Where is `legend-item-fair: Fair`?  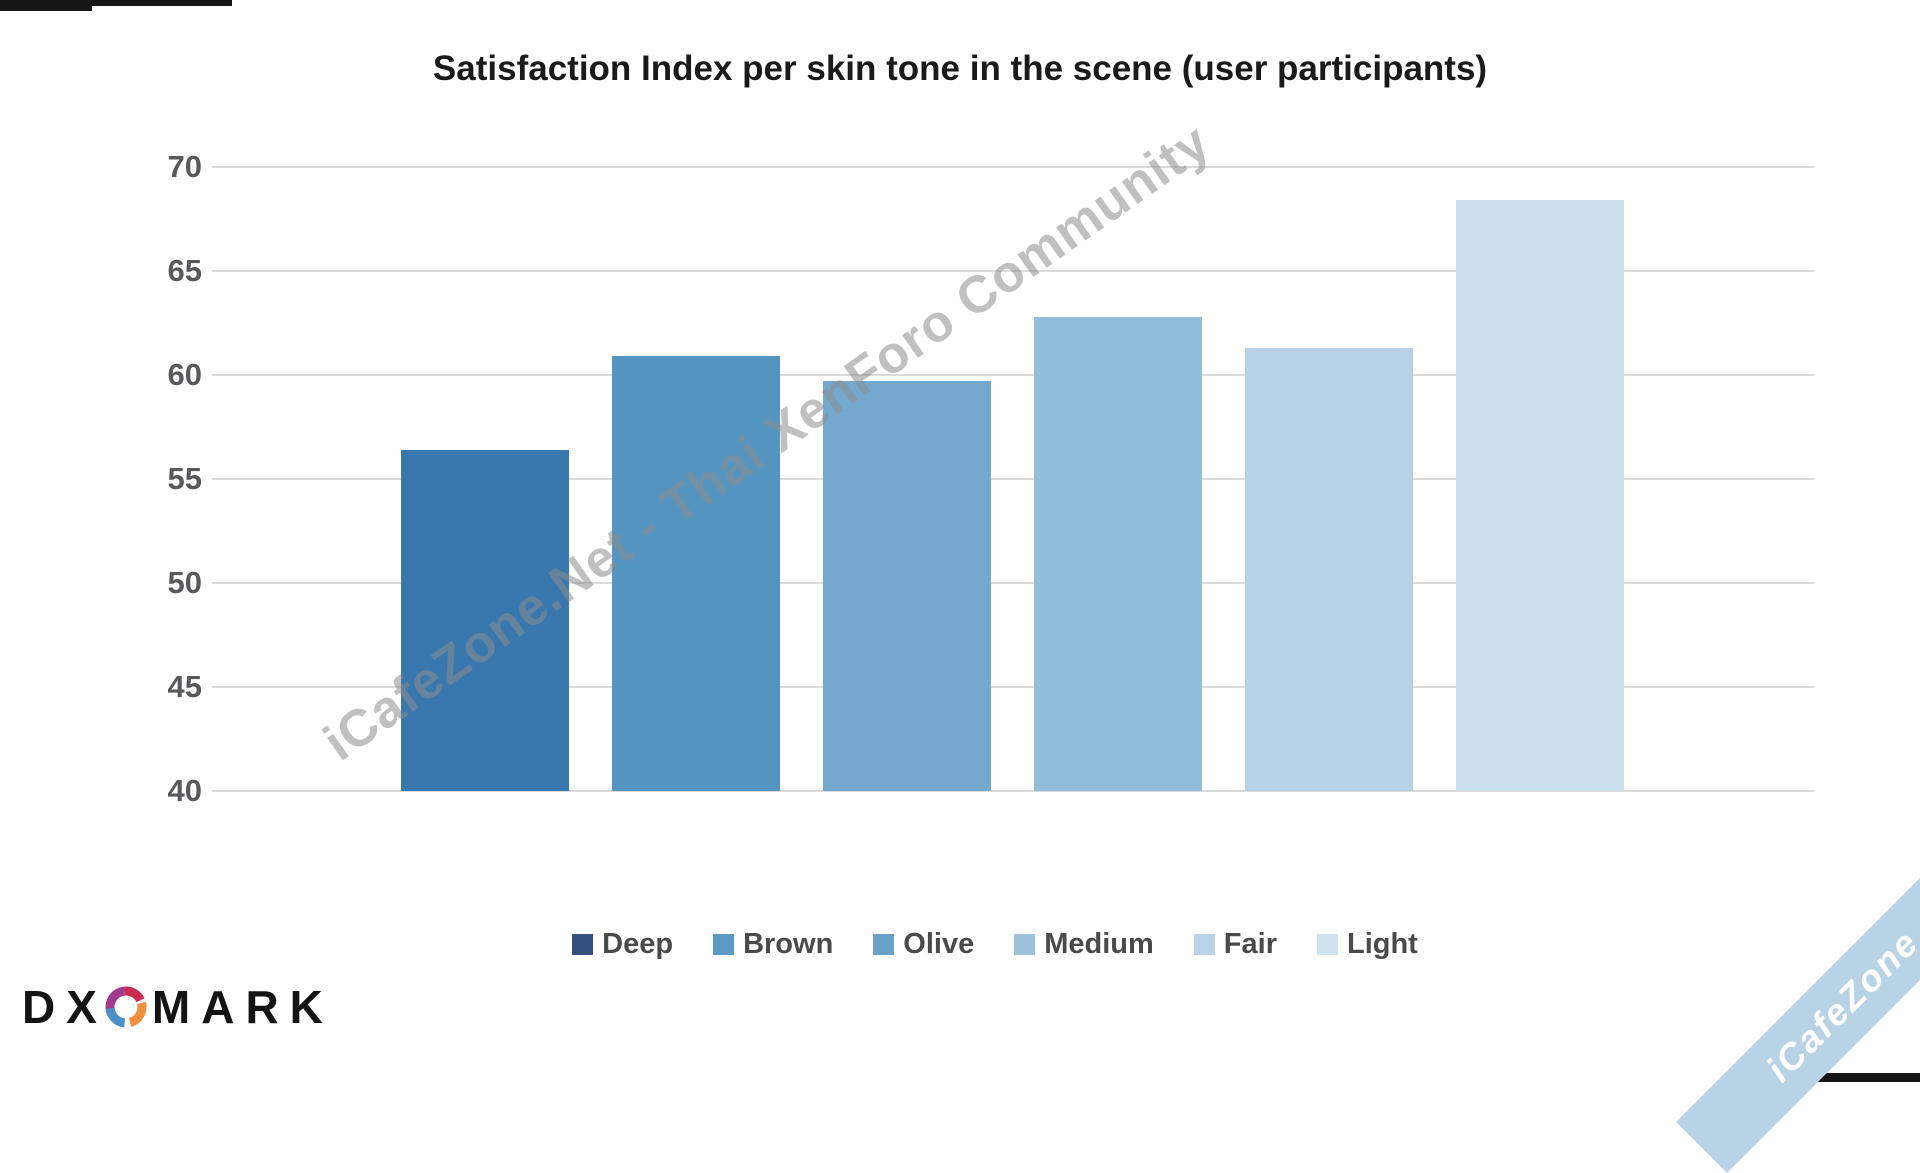
legend-item-fair: Fair is located at coordinates (1235, 944).